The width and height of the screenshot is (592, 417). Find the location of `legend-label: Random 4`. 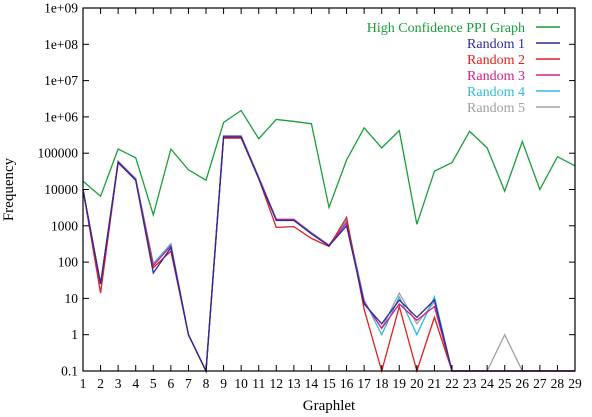

legend-label: Random 4 is located at coordinates (496, 92).